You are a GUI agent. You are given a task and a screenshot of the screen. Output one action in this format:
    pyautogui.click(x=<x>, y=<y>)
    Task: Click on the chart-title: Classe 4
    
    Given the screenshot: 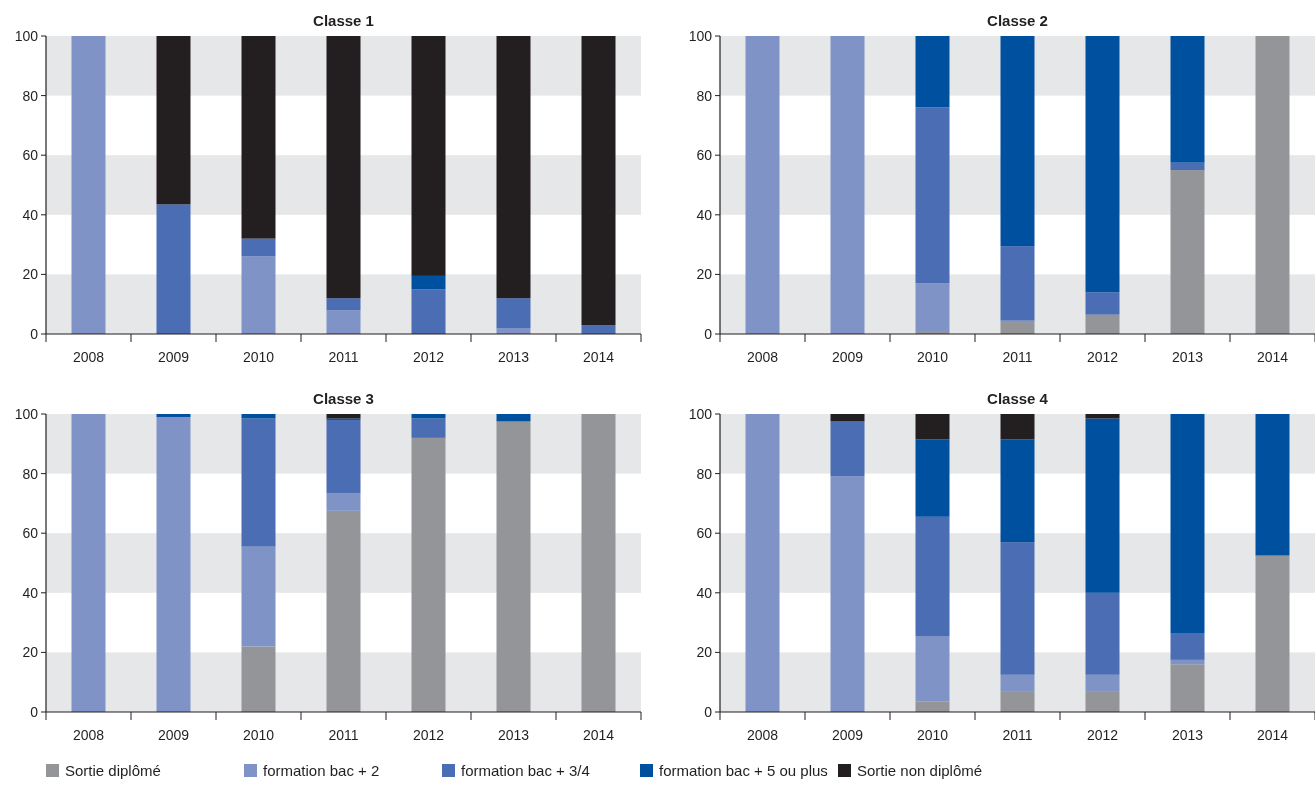 What is the action you would take?
    pyautogui.click(x=1018, y=398)
    